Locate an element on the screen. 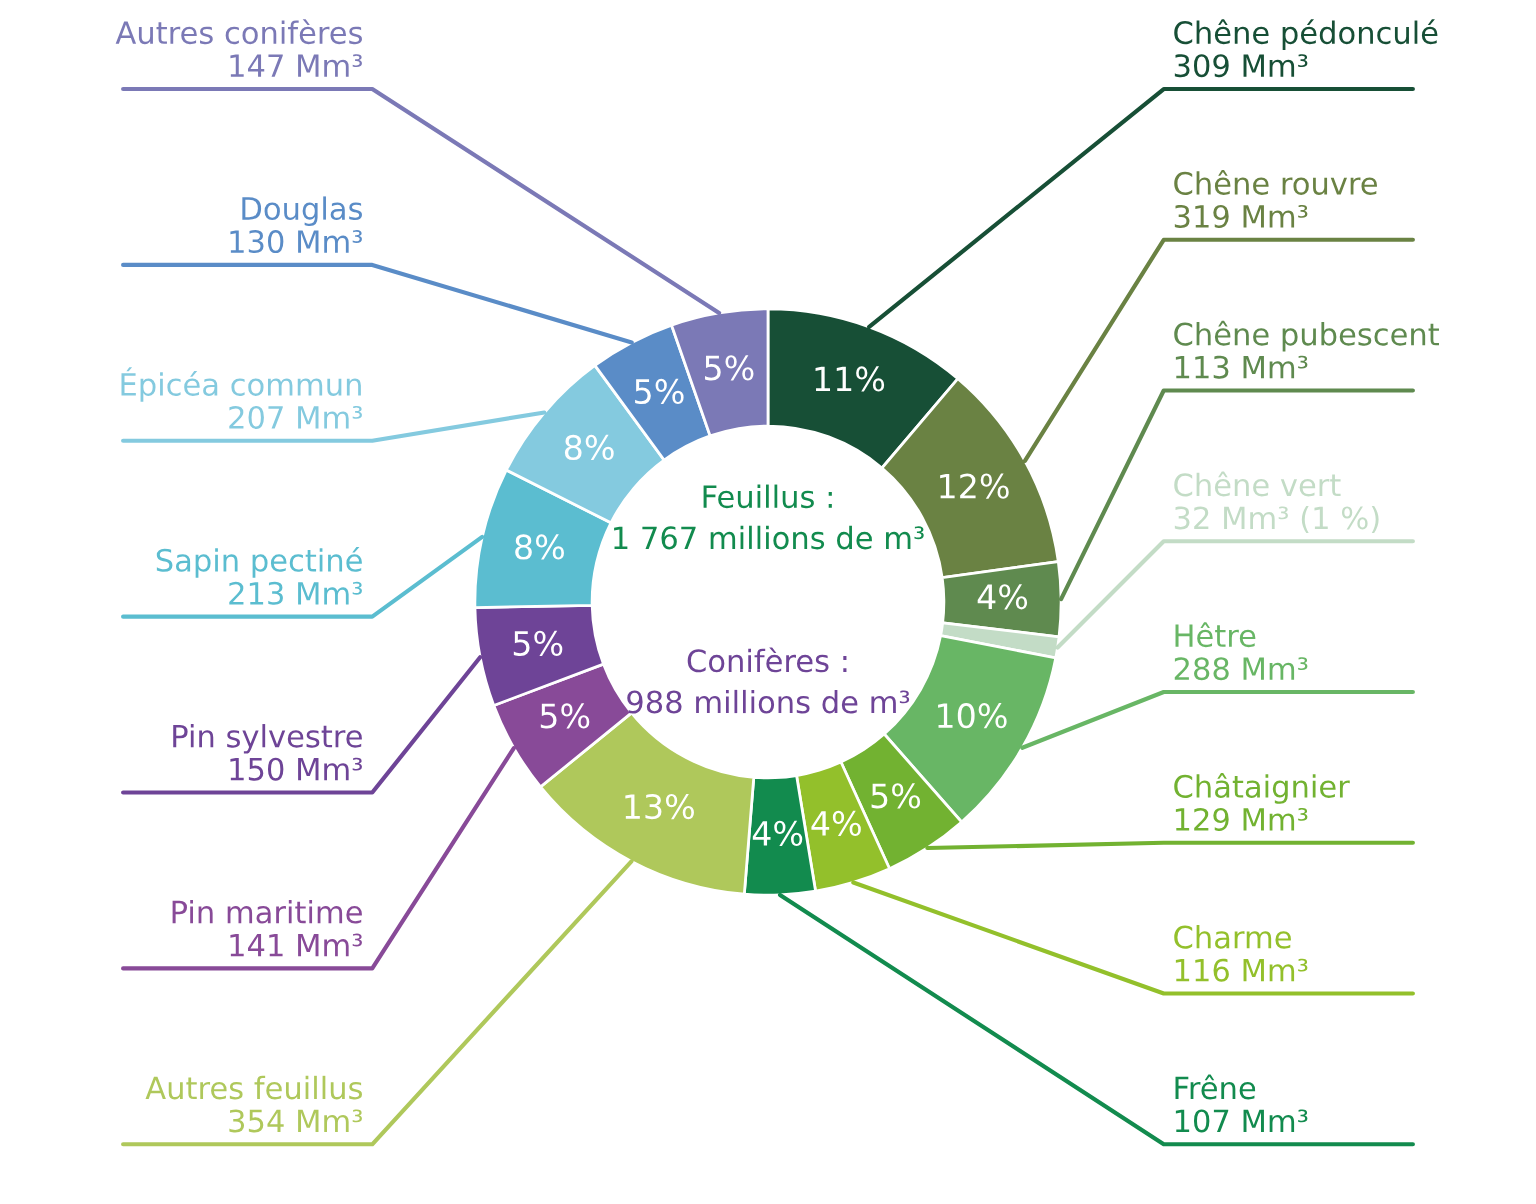 This screenshot has width=1536, height=1204. data-label: 141 Mm³ is located at coordinates (296, 945).